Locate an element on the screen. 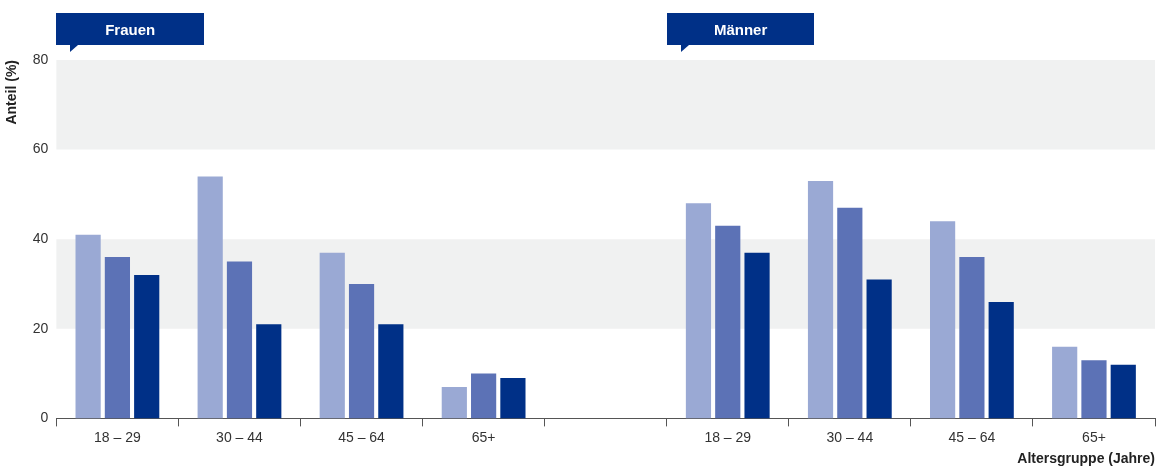 The height and width of the screenshot is (472, 1158). text: Männer is located at coordinates (740, 29).